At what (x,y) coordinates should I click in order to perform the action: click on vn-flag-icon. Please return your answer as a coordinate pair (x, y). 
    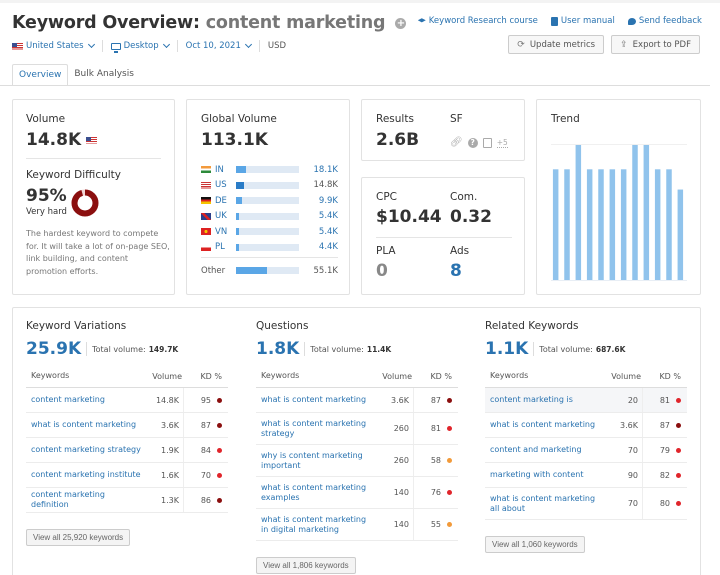
    Looking at the image, I should click on (206, 231).